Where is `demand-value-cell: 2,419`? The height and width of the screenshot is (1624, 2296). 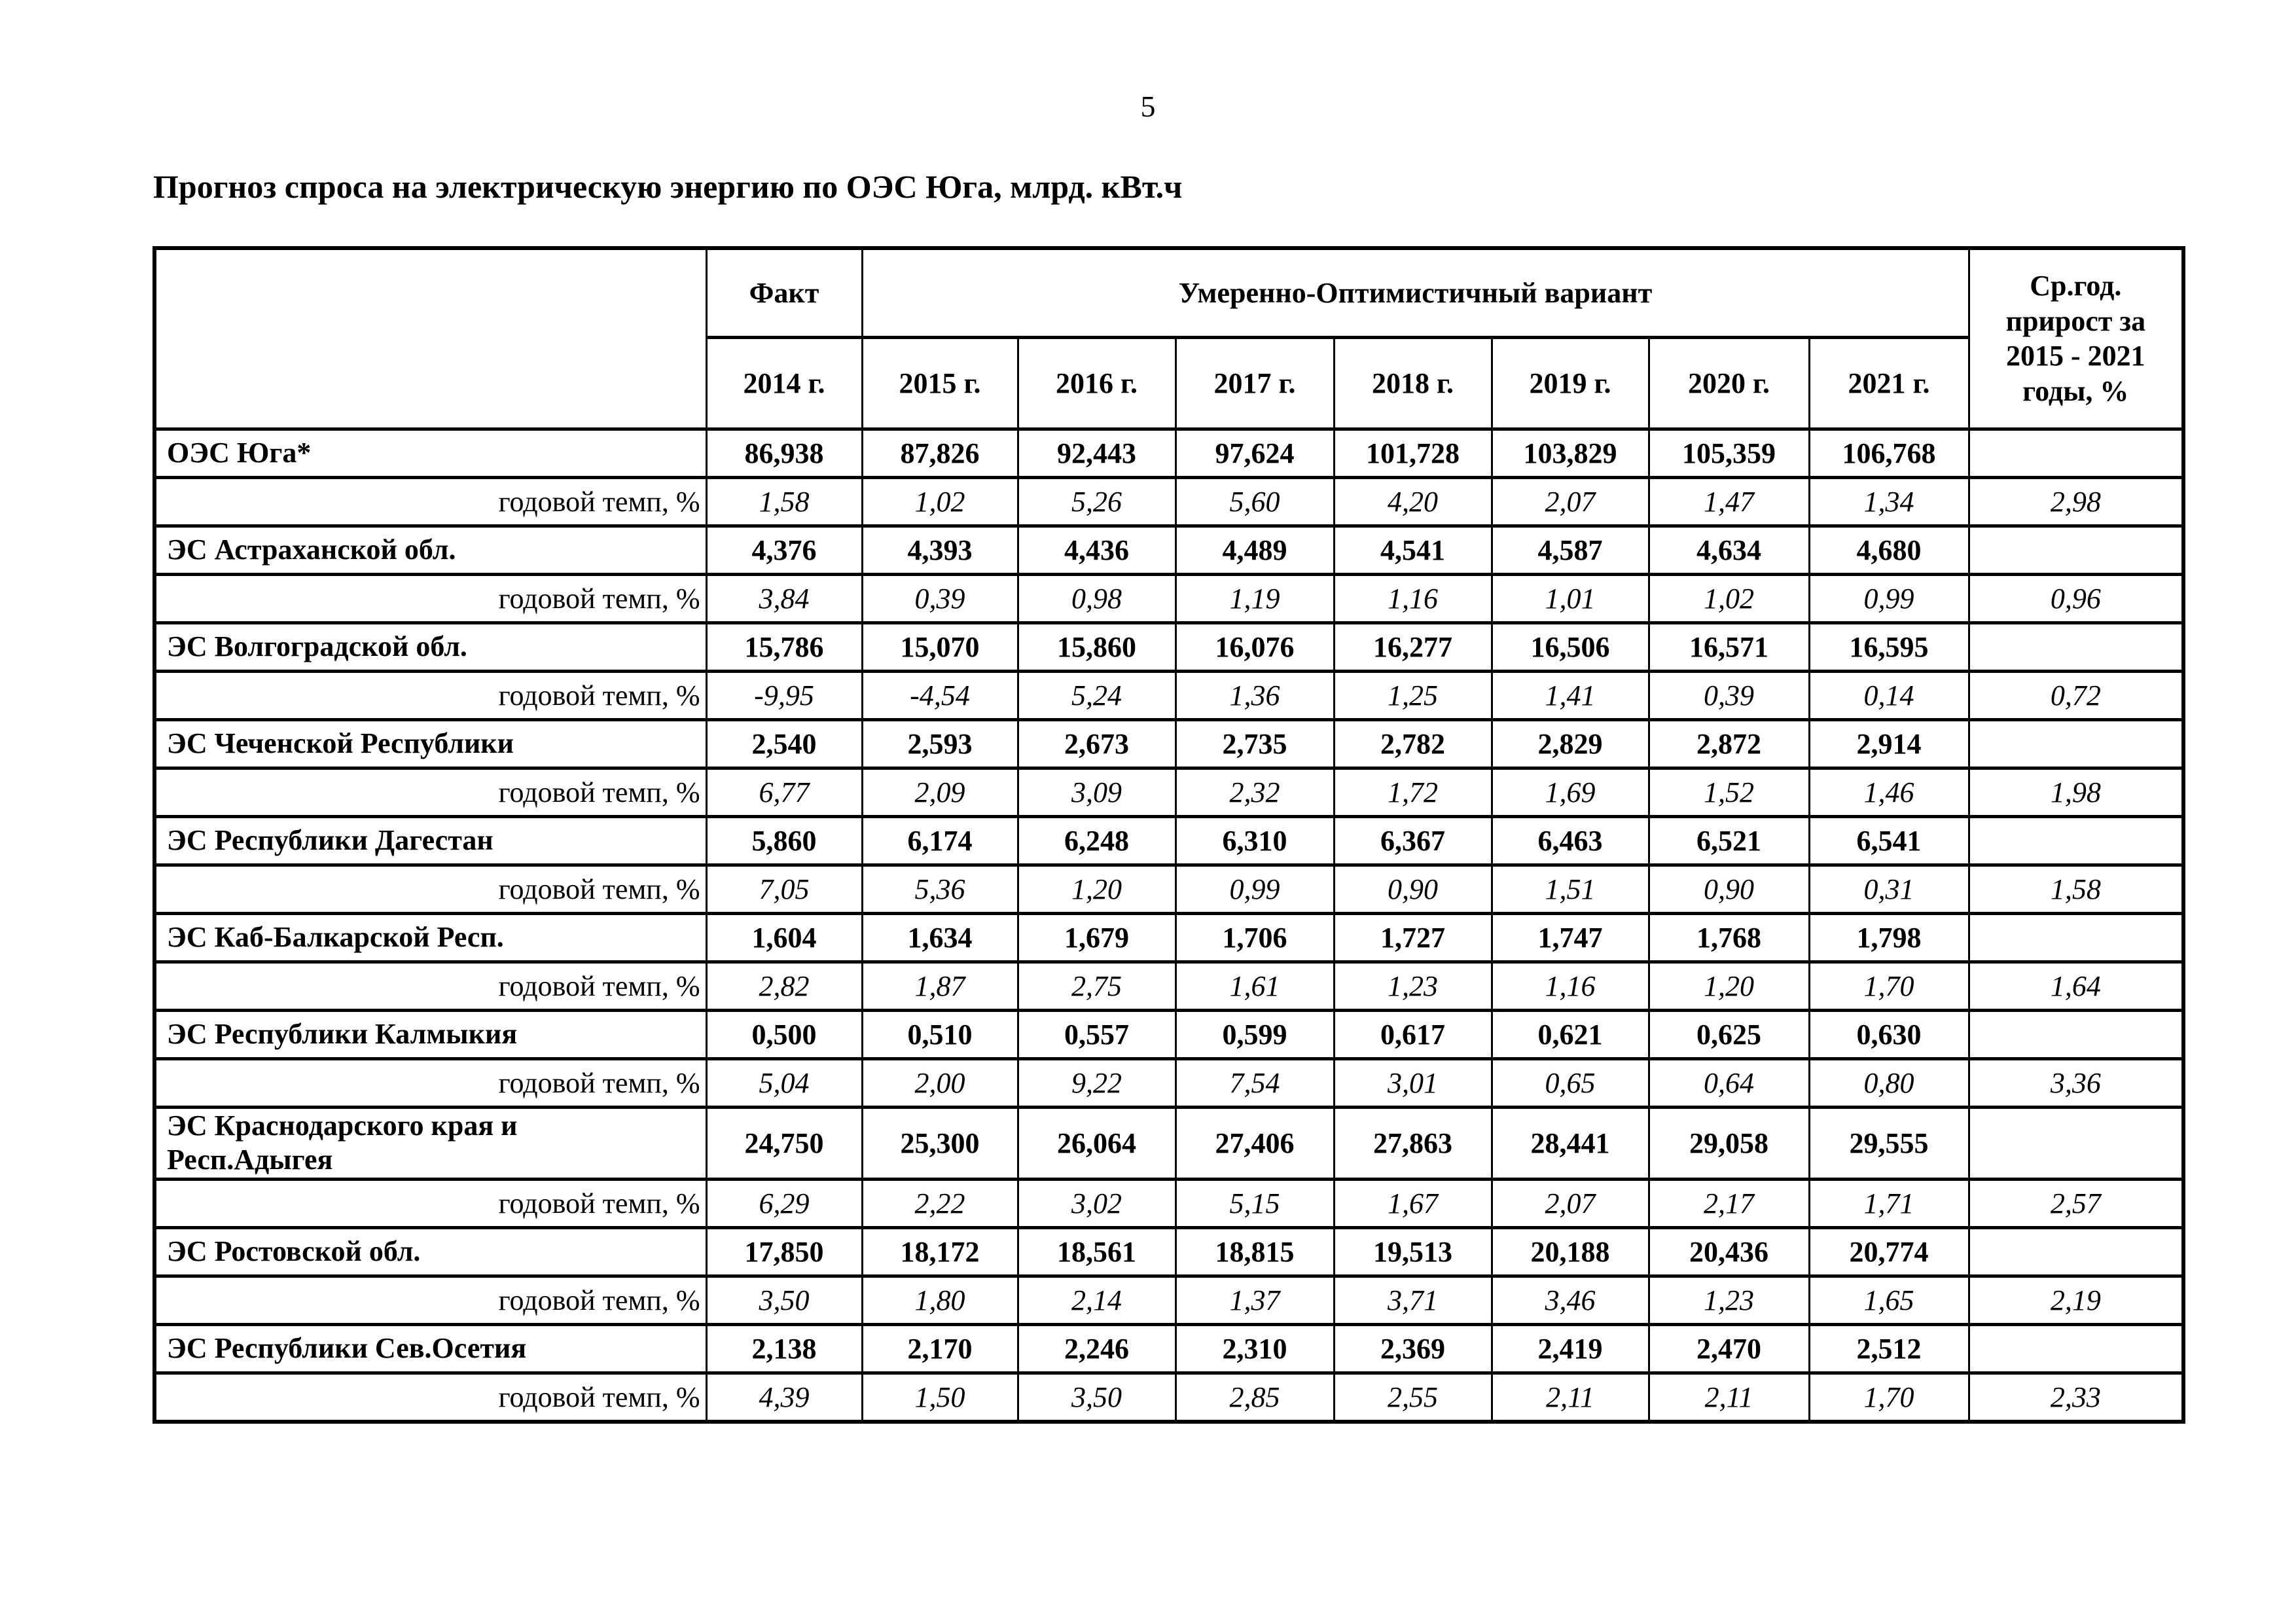
demand-value-cell: 2,419 is located at coordinates (1570, 1349).